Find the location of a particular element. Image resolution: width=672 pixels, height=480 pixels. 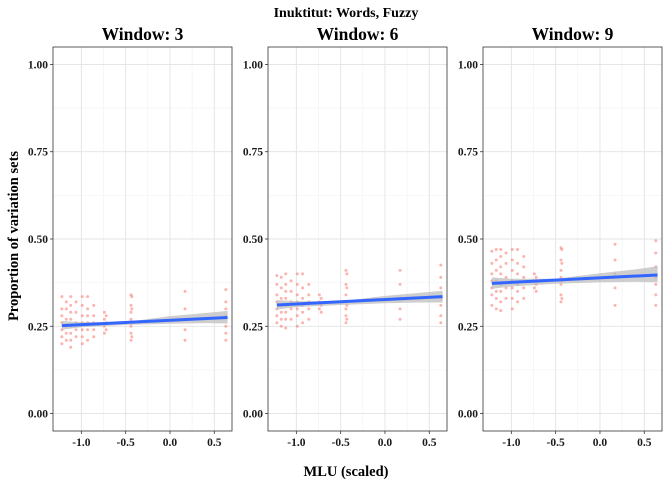

x-tick-label: -1.0 is located at coordinates (81, 443).